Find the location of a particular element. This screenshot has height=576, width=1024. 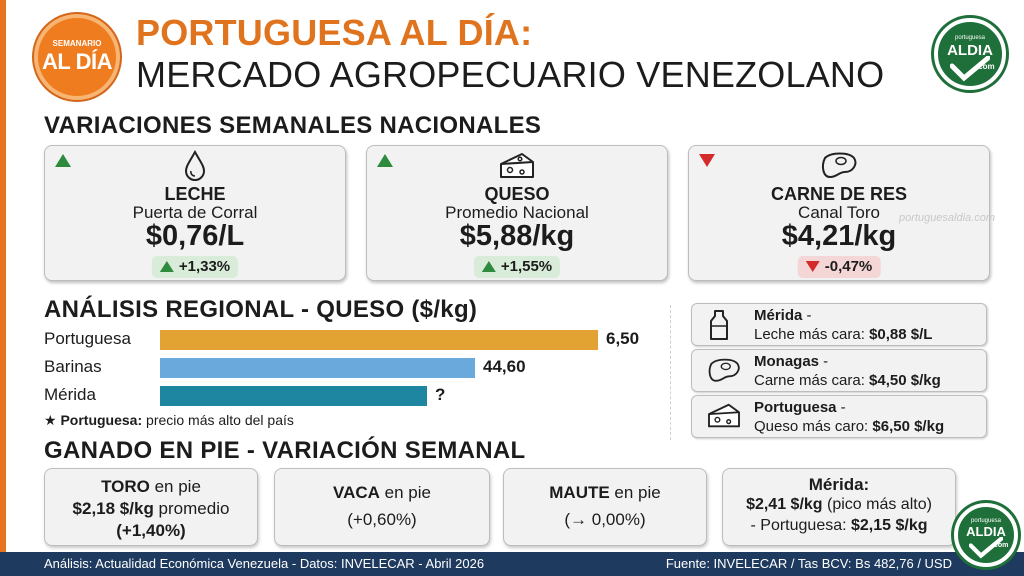

toro-suffix: en pie is located at coordinates (175, 486).